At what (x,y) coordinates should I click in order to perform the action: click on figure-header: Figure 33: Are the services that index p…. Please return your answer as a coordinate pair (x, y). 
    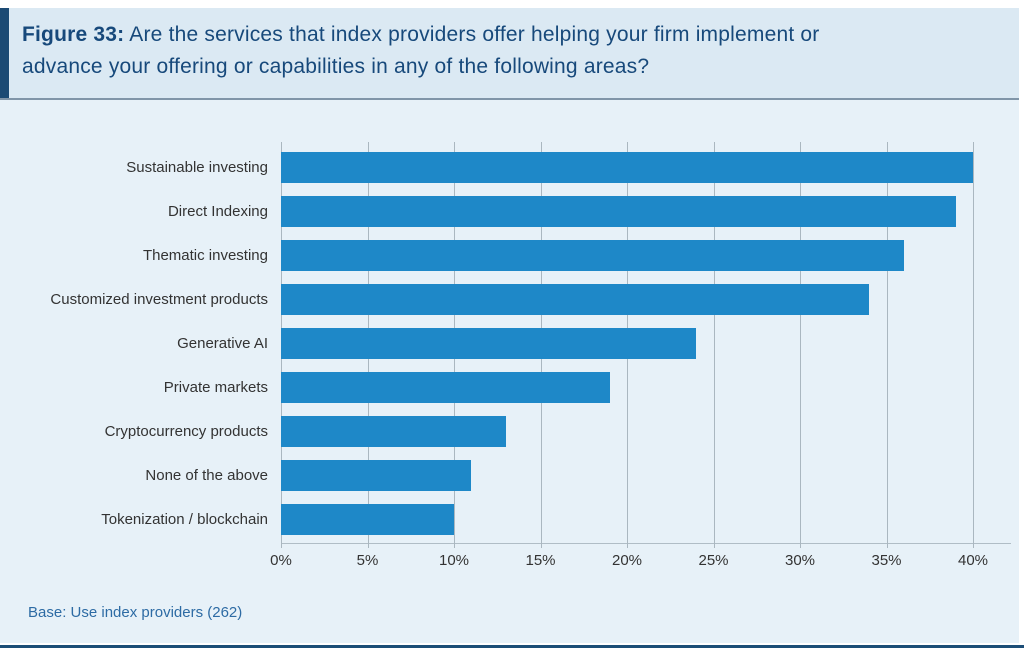
    Looking at the image, I should click on (509, 54).